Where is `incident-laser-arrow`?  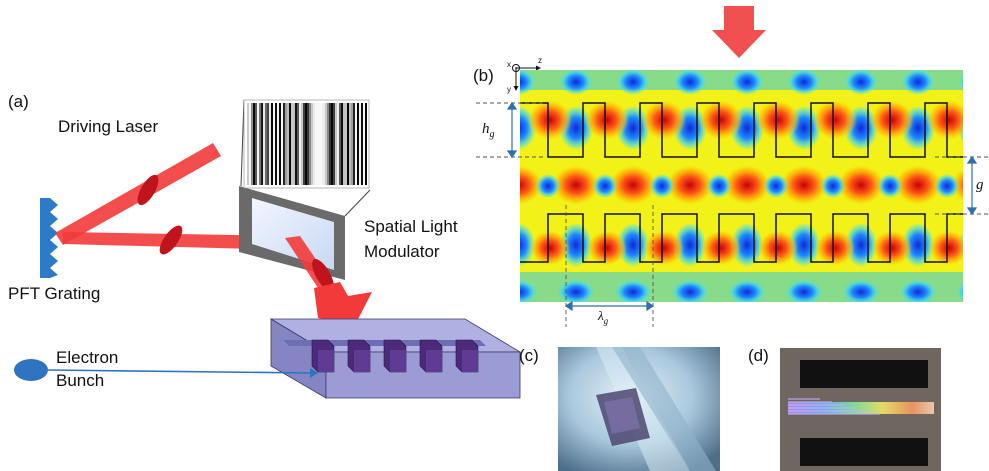
incident-laser-arrow is located at coordinates (739, 32).